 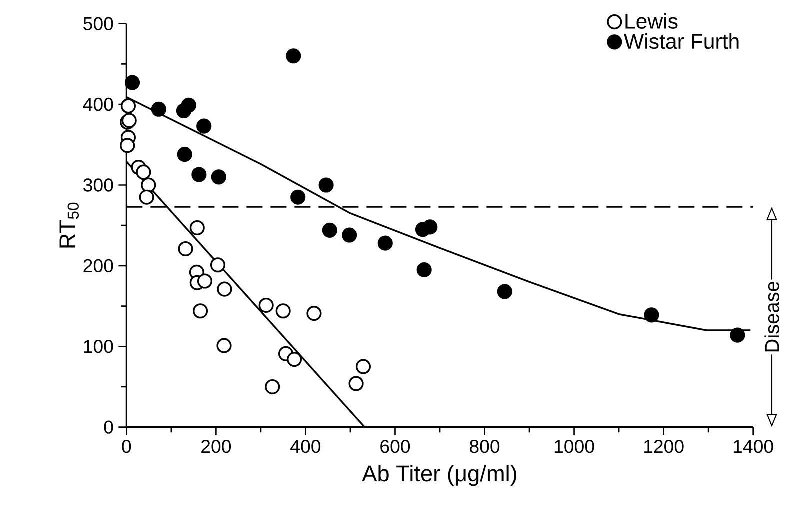 I want to click on y-tick-label: 400, so click(x=98, y=105).